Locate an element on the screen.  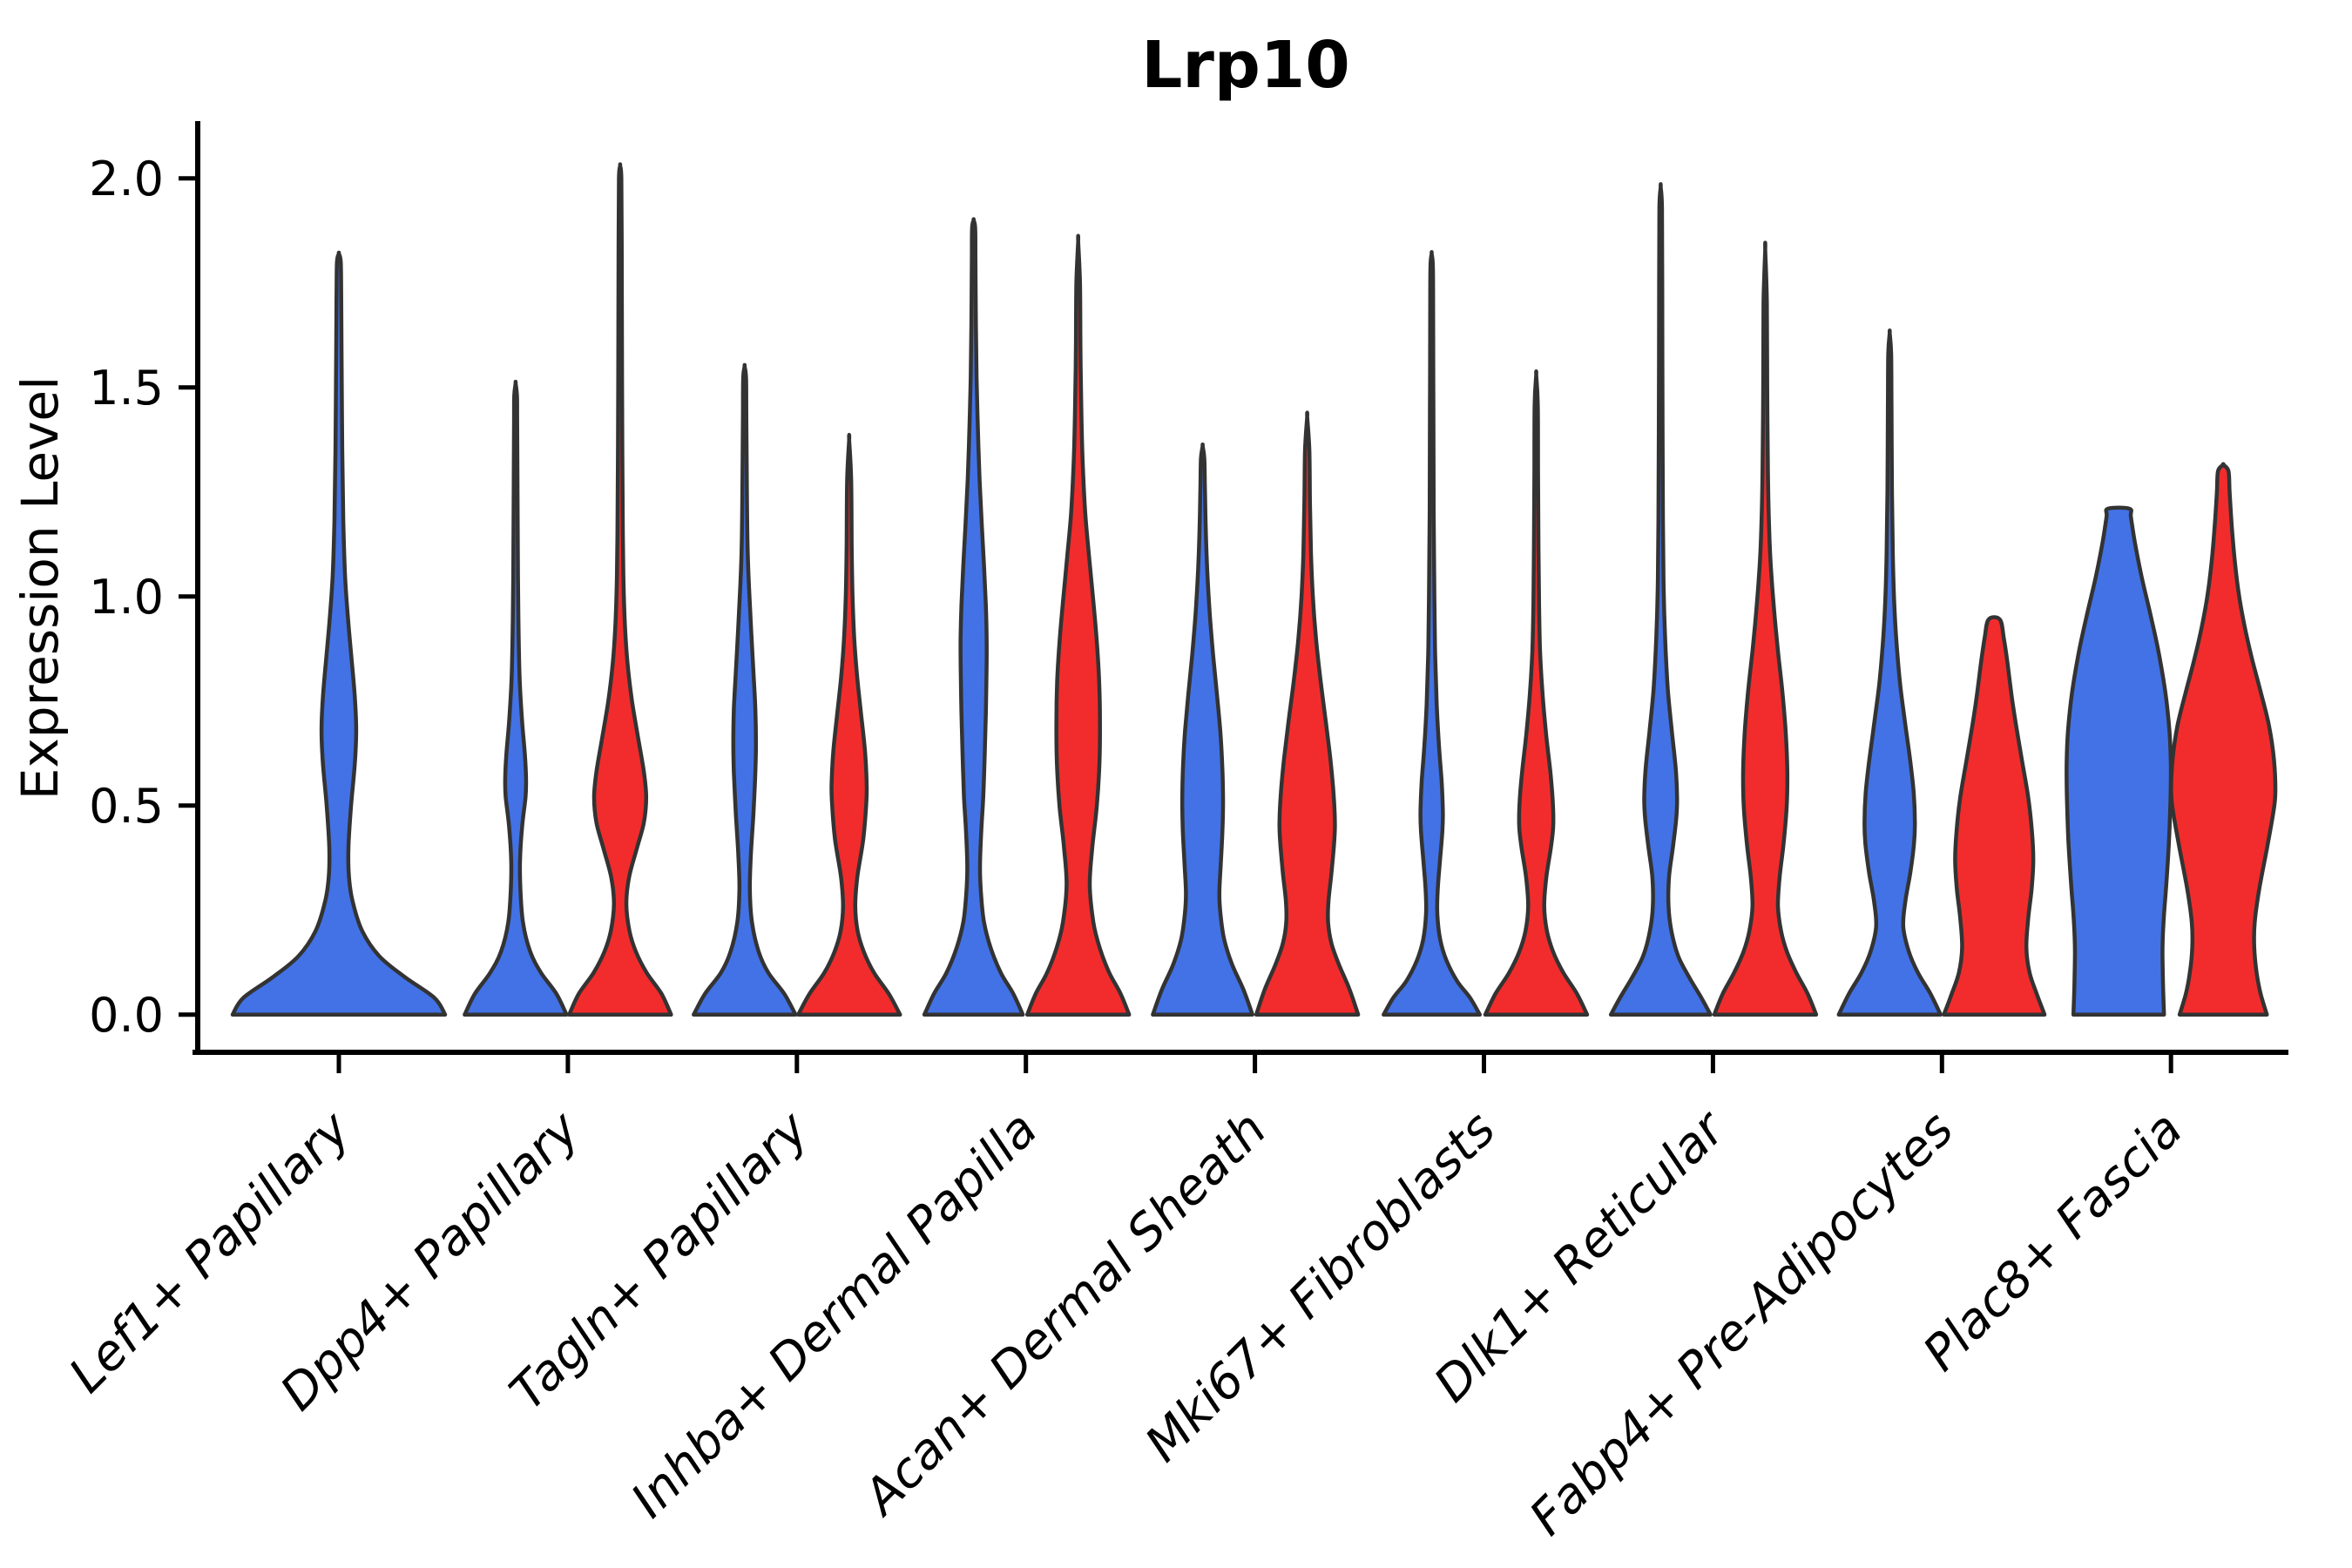
violin-acan-blue is located at coordinates (1203, 729).